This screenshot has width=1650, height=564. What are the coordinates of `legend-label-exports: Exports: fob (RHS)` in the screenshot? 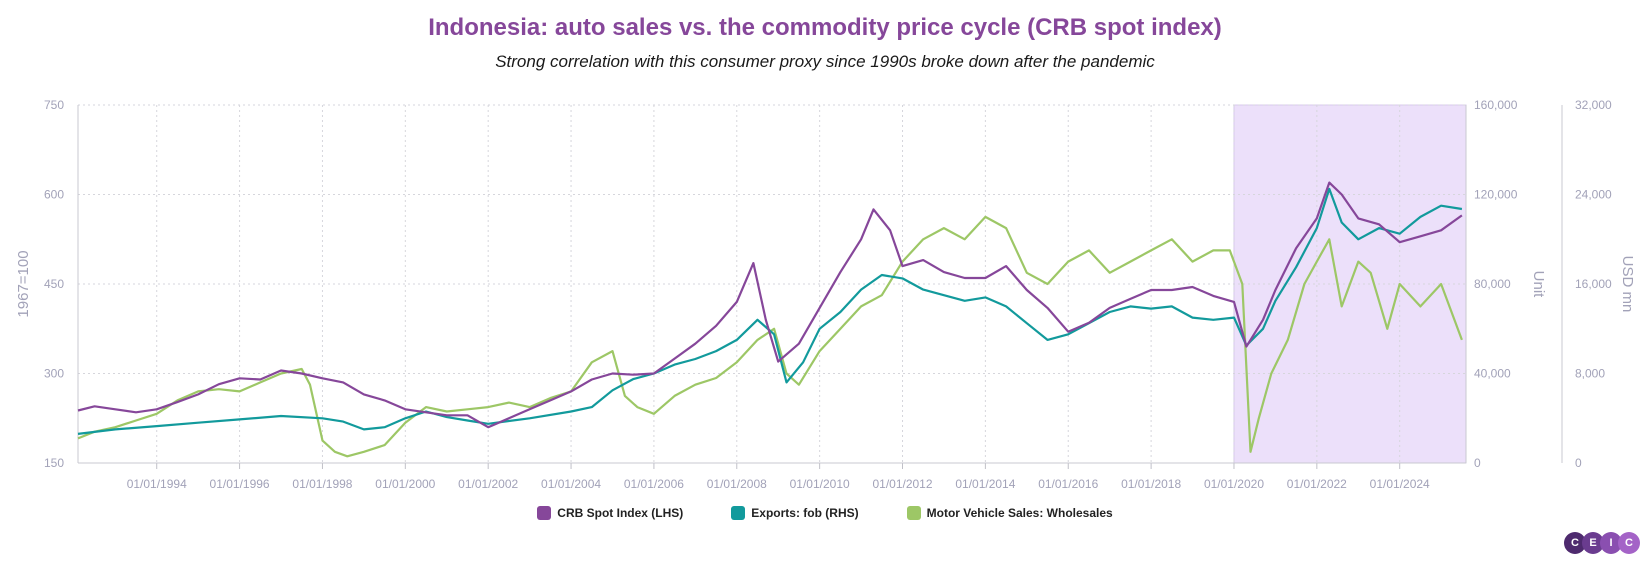 It's located at (805, 513).